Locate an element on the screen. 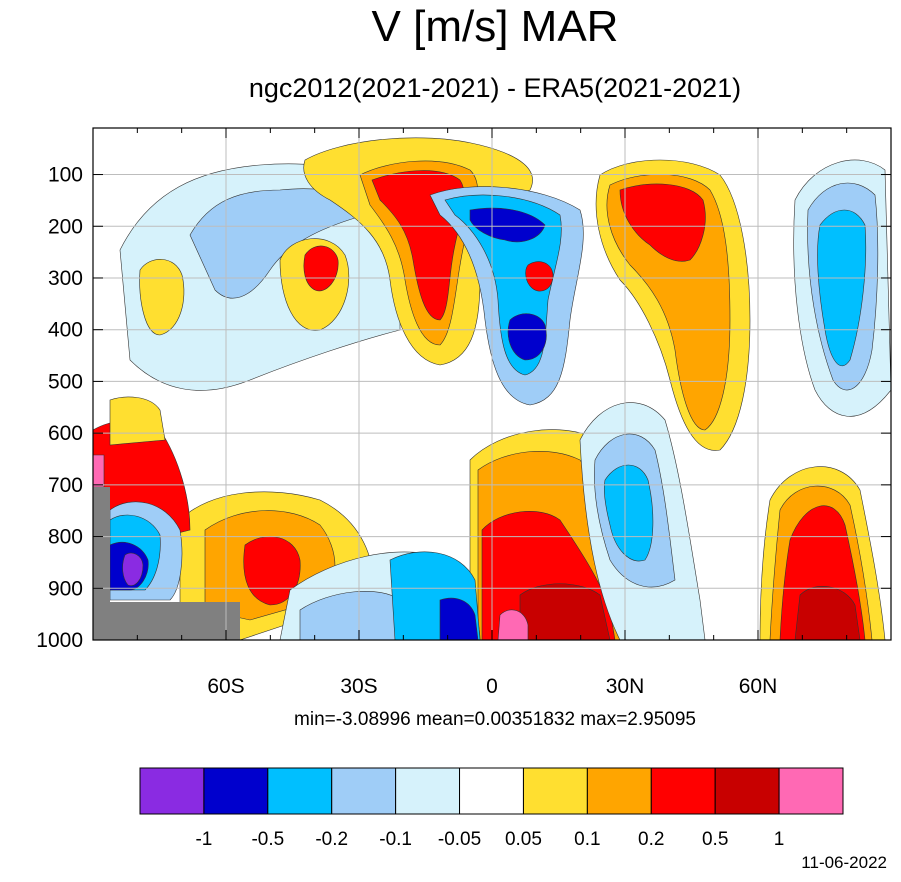 The width and height of the screenshot is (901, 882). colorbar-level-label: 0.2 is located at coordinates (651, 839).